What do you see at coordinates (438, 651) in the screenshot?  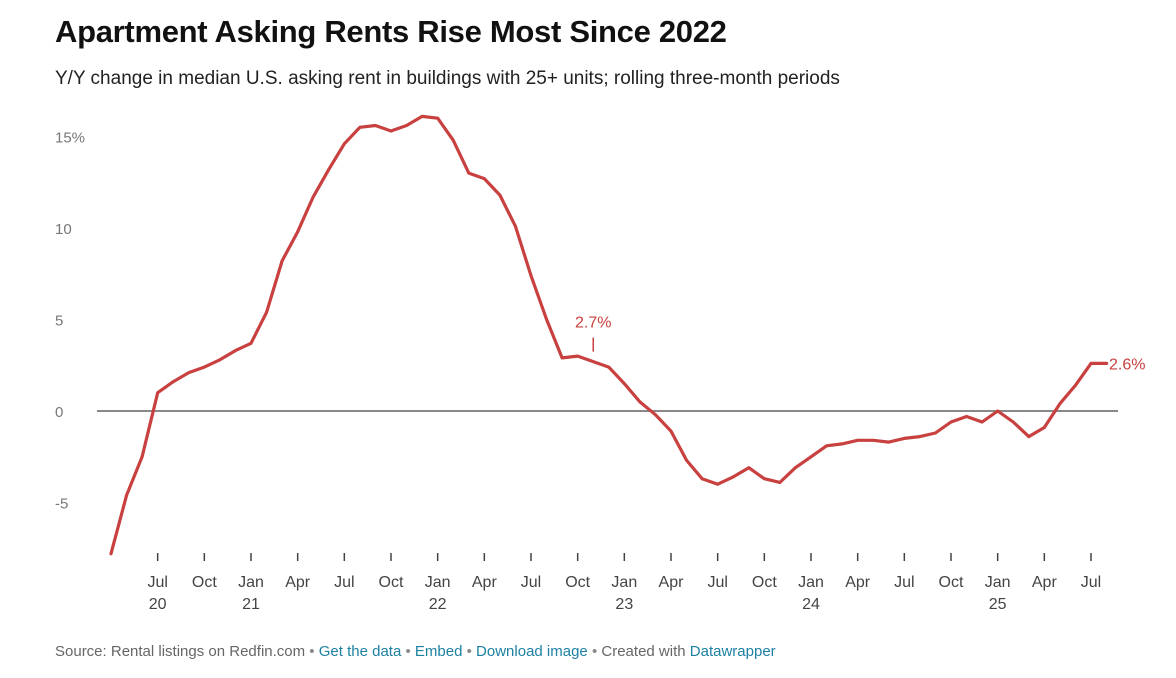 I see `embed-link: Embed` at bounding box center [438, 651].